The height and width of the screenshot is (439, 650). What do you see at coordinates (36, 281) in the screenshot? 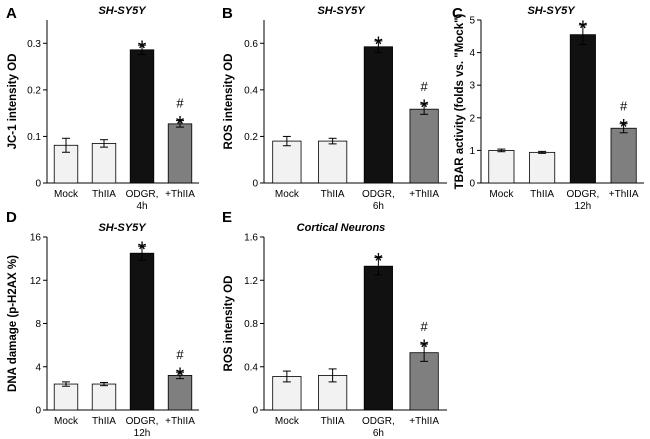
I see `y-tick-label: 12` at bounding box center [36, 281].